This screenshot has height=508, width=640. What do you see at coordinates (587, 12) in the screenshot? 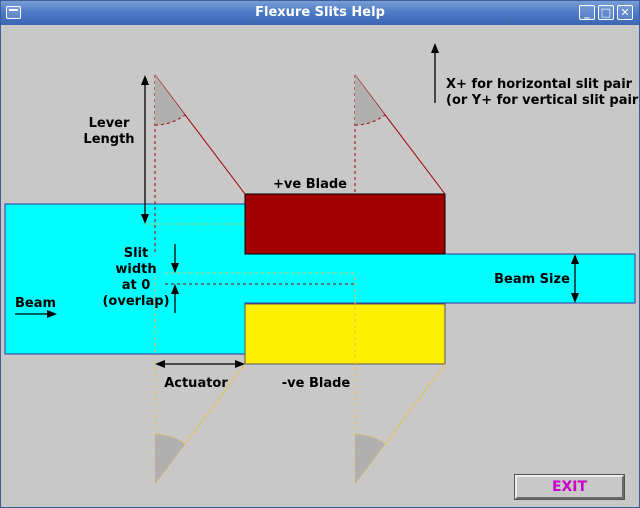
I see `minimize-icon: _` at bounding box center [587, 12].